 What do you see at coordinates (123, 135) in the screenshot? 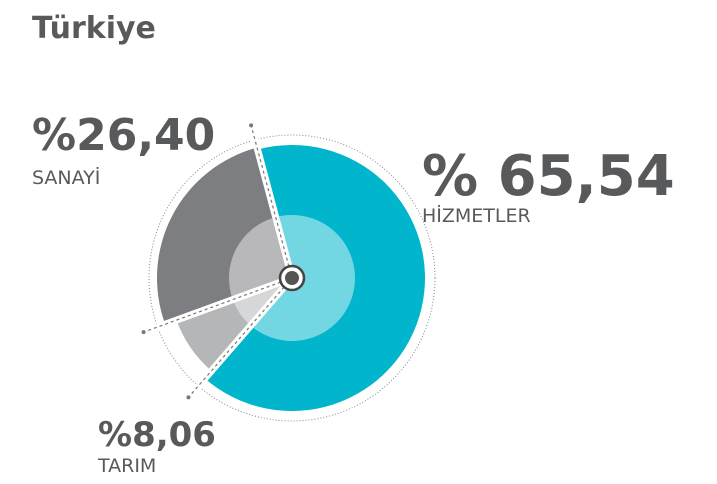
I see `value-label: %26,40` at bounding box center [123, 135].